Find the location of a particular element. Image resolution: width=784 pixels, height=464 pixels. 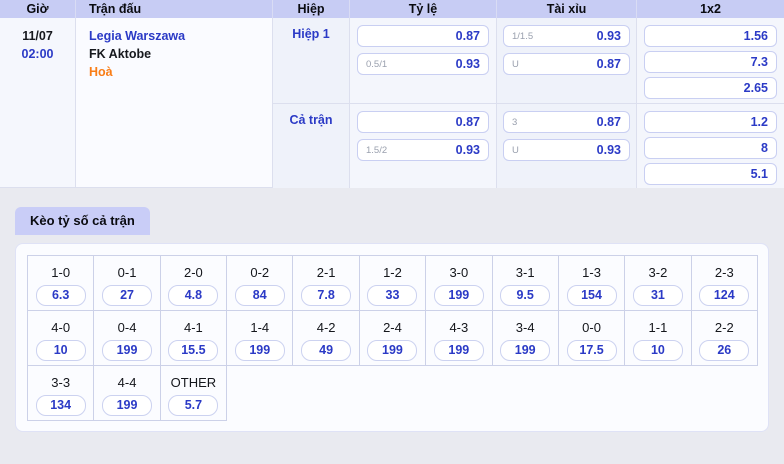

handicap-odds-button: 0.5/1 0.93 is located at coordinates (423, 64).